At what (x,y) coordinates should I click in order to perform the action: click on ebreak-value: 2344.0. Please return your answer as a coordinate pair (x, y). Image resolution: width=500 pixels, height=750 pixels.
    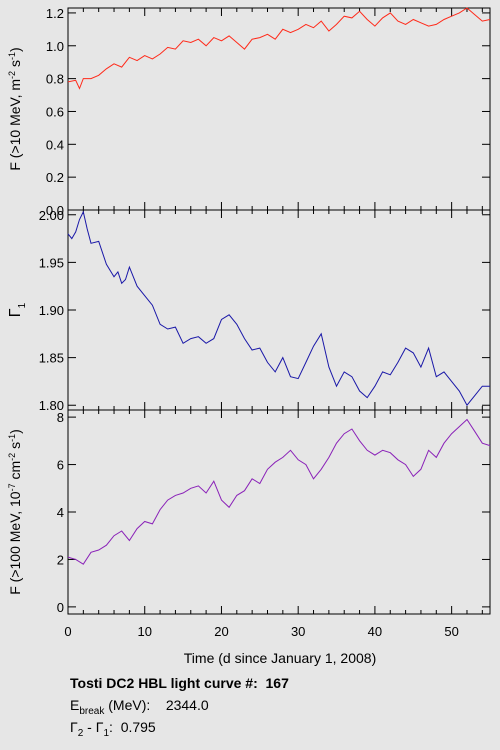
    Looking at the image, I should click on (187, 705).